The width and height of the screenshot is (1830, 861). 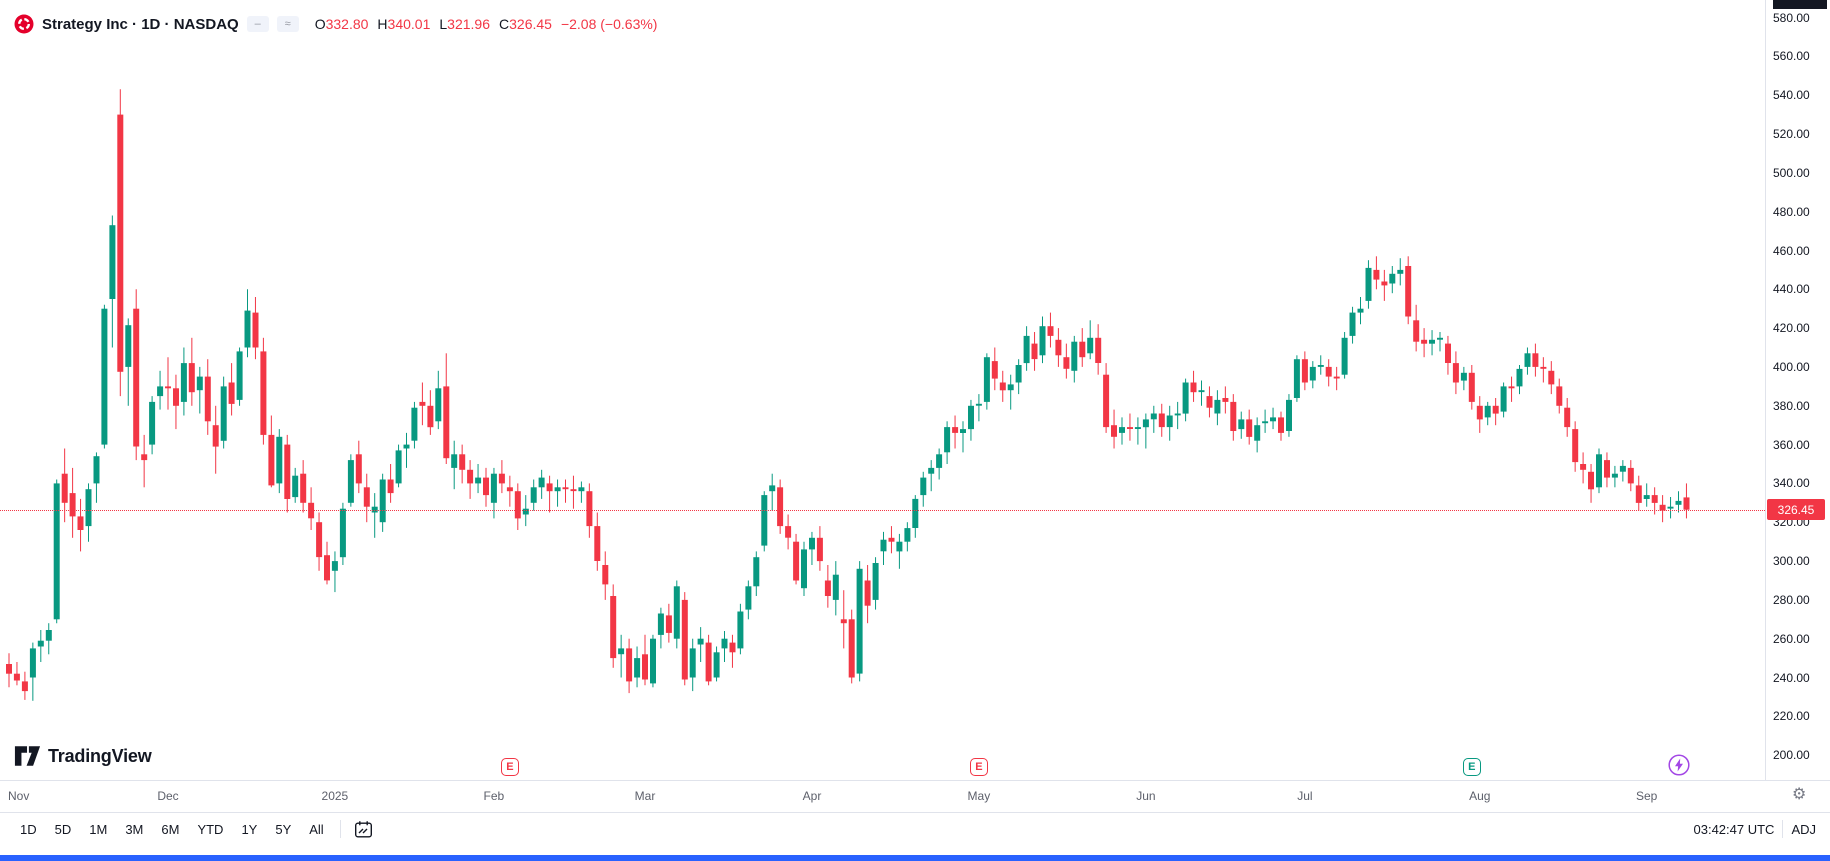 What do you see at coordinates (530, 24) in the screenshot?
I see `close-value: 326.45` at bounding box center [530, 24].